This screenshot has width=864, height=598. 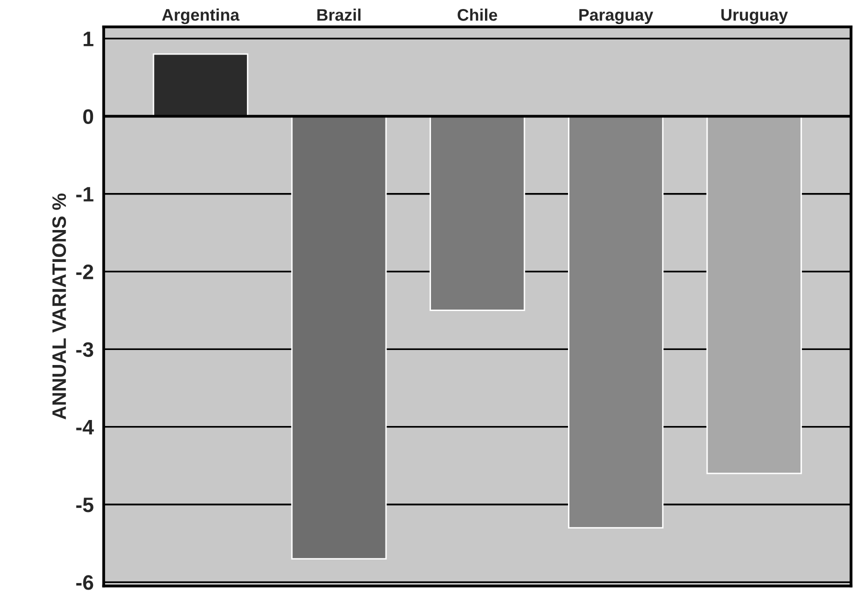 What do you see at coordinates (338, 14) in the screenshot?
I see `x-tick-label: Brazil` at bounding box center [338, 14].